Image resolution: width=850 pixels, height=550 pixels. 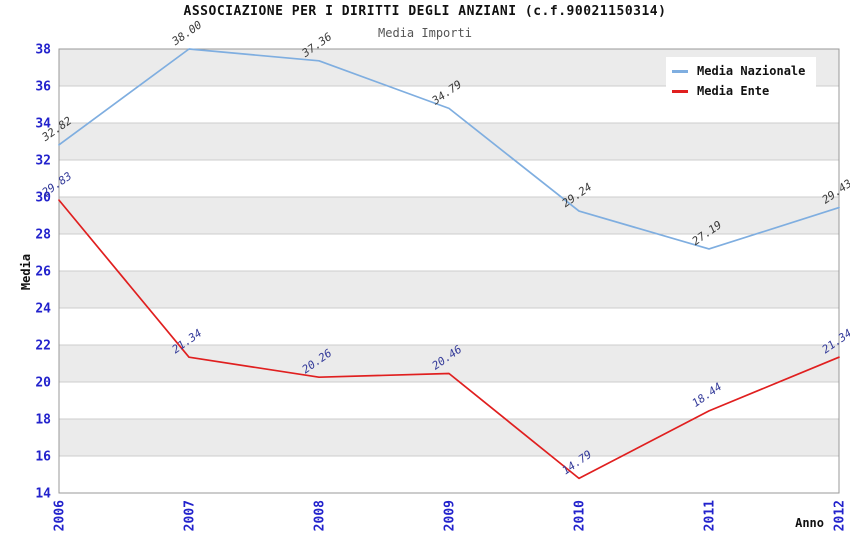 I want to click on y-tick-label: 30, so click(x=43, y=198).